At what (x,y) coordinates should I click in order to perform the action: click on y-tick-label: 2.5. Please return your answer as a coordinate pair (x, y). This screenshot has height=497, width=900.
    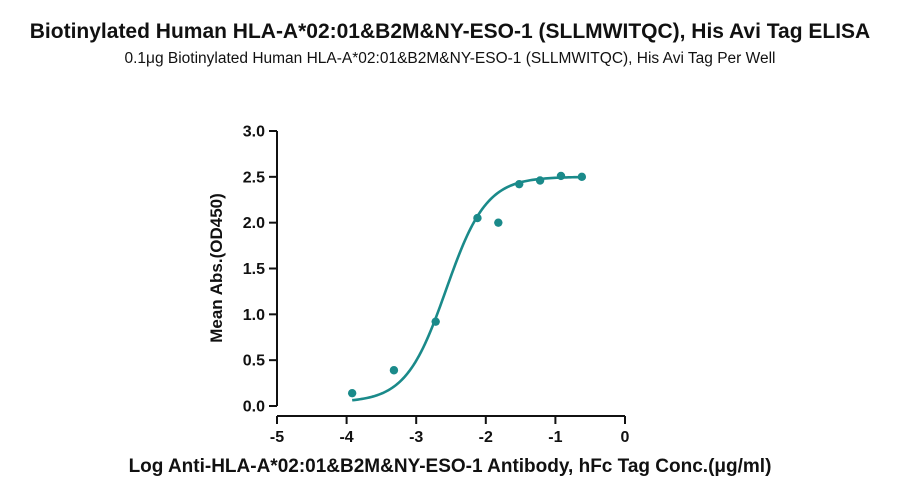
    Looking at the image, I should click on (254, 177).